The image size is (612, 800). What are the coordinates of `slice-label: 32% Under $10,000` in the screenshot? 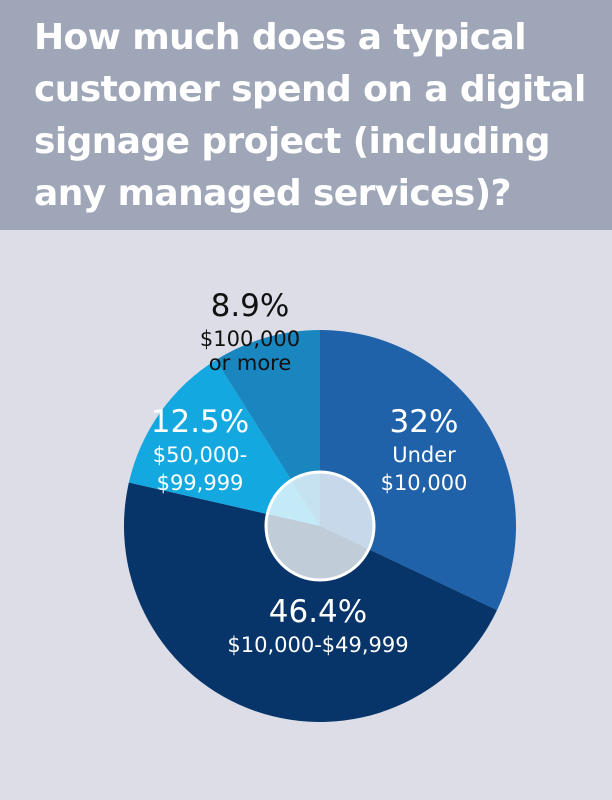 It's located at (424, 449).